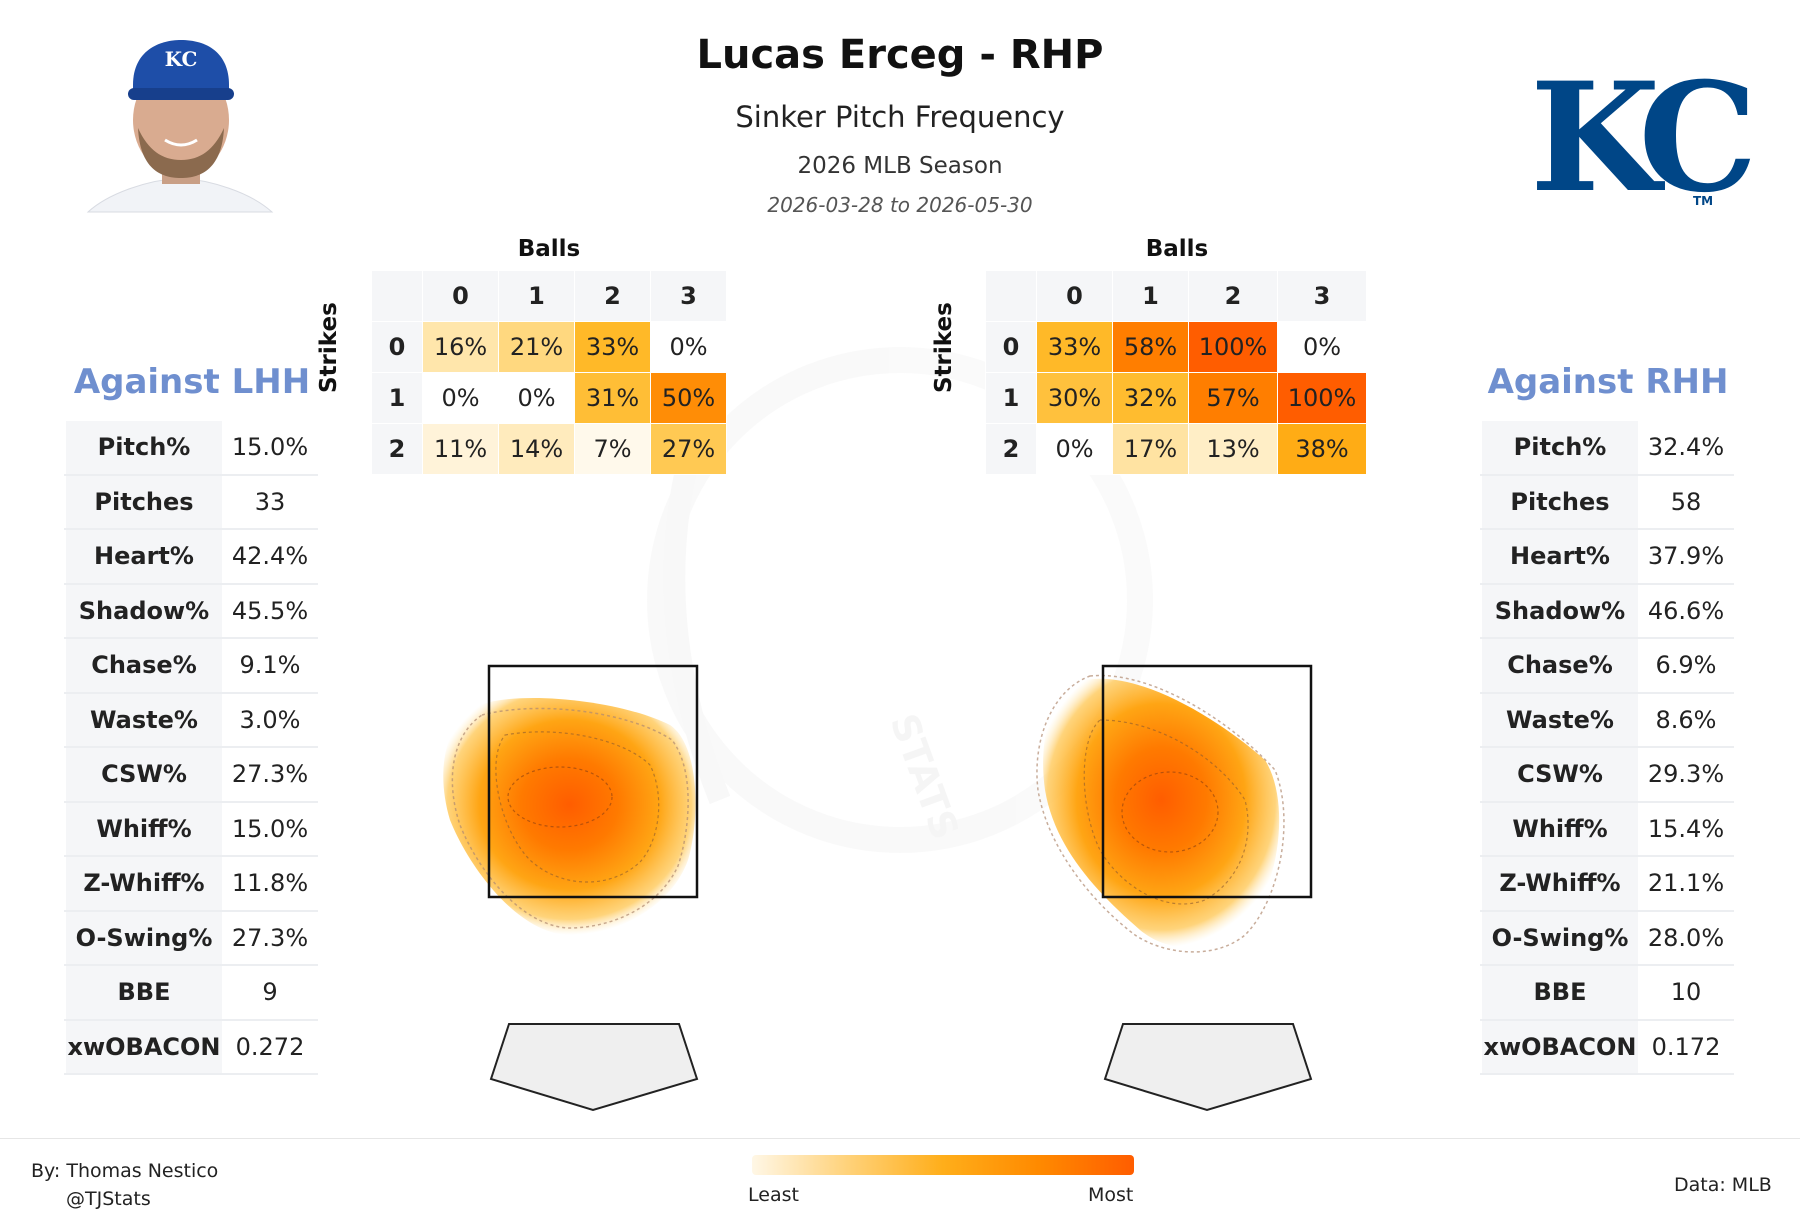 The width and height of the screenshot is (1800, 1223). I want to click on stat-value: 0.272, so click(270, 1046).